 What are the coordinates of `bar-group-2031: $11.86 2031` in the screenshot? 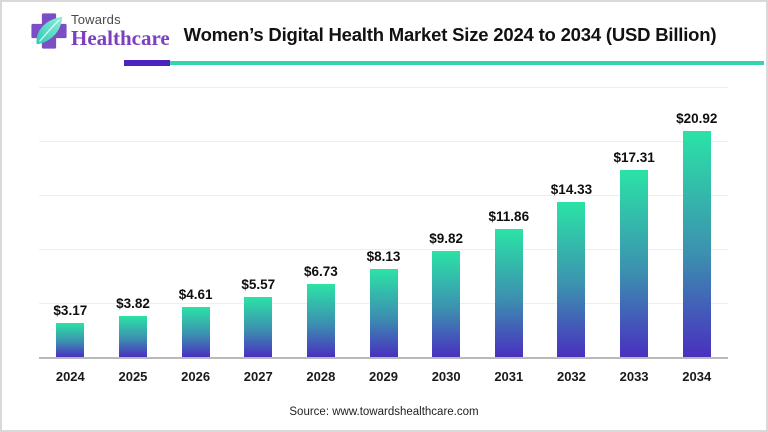 It's located at (508, 236).